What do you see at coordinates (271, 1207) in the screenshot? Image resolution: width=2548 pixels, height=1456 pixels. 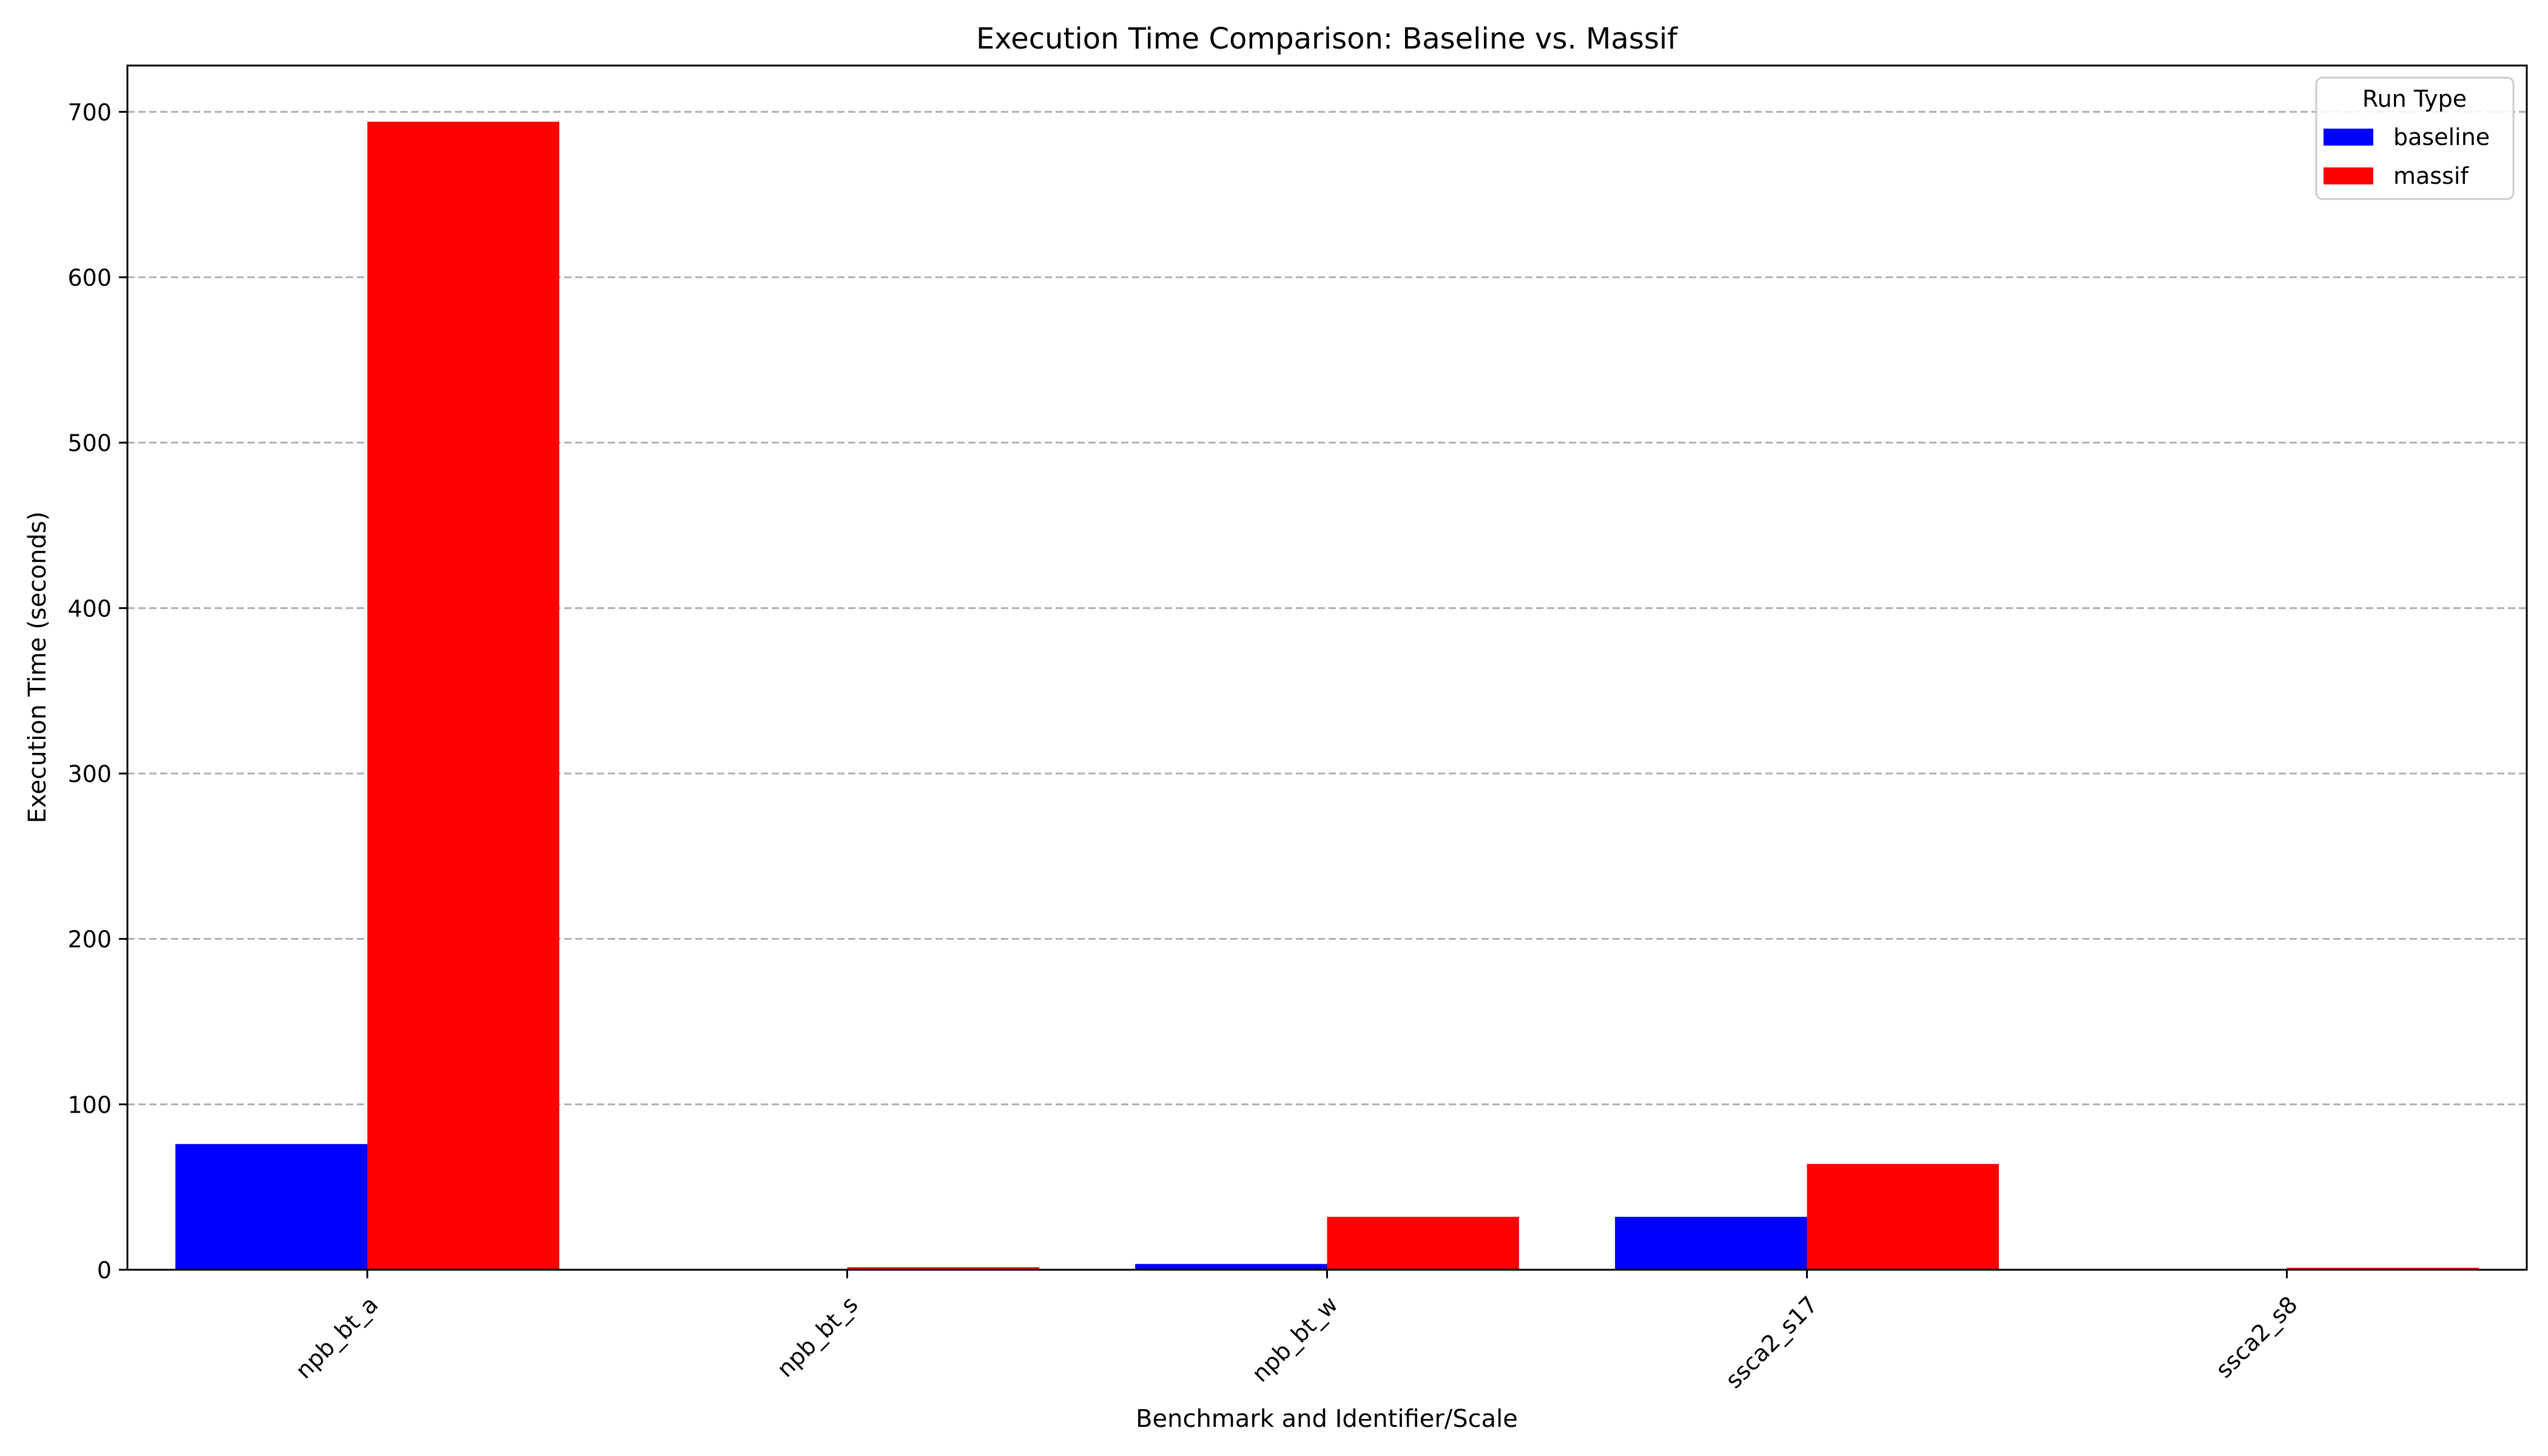 I see `bar-baseline-npb_bt_a` at bounding box center [271, 1207].